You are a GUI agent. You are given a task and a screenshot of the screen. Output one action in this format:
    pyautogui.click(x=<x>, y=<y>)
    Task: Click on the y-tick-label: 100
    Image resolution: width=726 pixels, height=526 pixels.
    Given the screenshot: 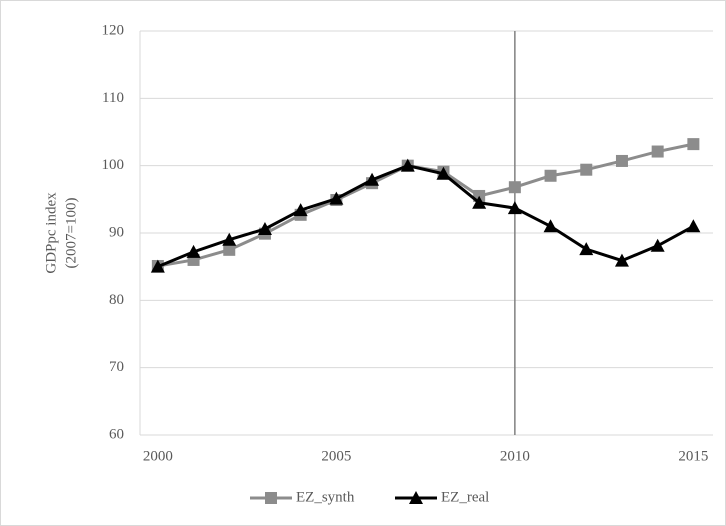 What is the action you would take?
    pyautogui.click(x=113, y=165)
    